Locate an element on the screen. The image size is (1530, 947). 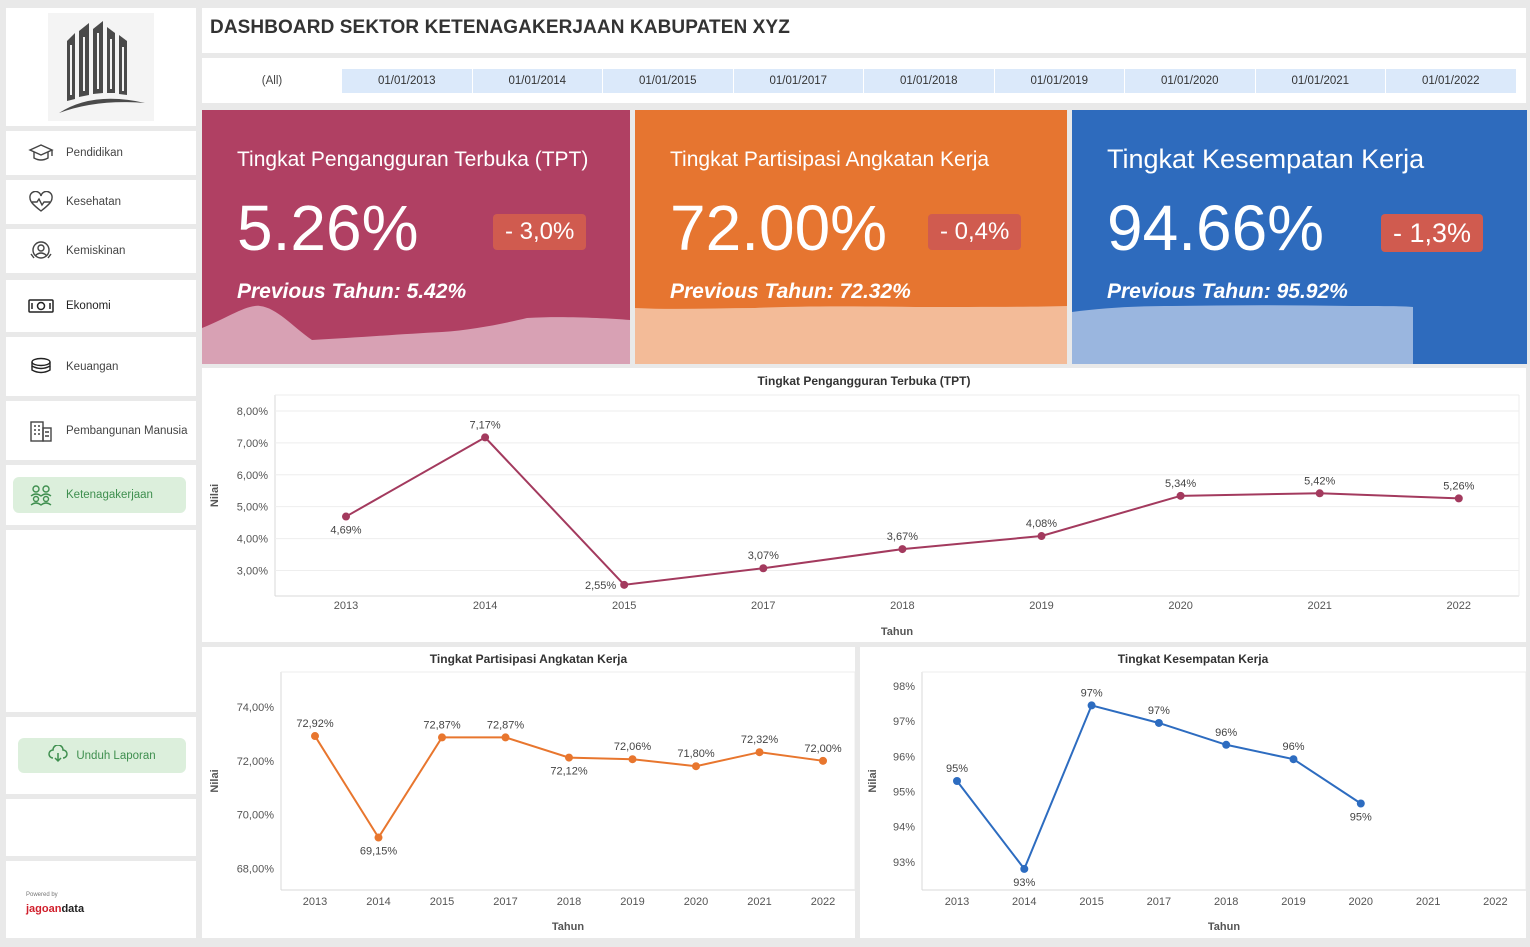
data-label: 72,87% is located at coordinates (506, 725).